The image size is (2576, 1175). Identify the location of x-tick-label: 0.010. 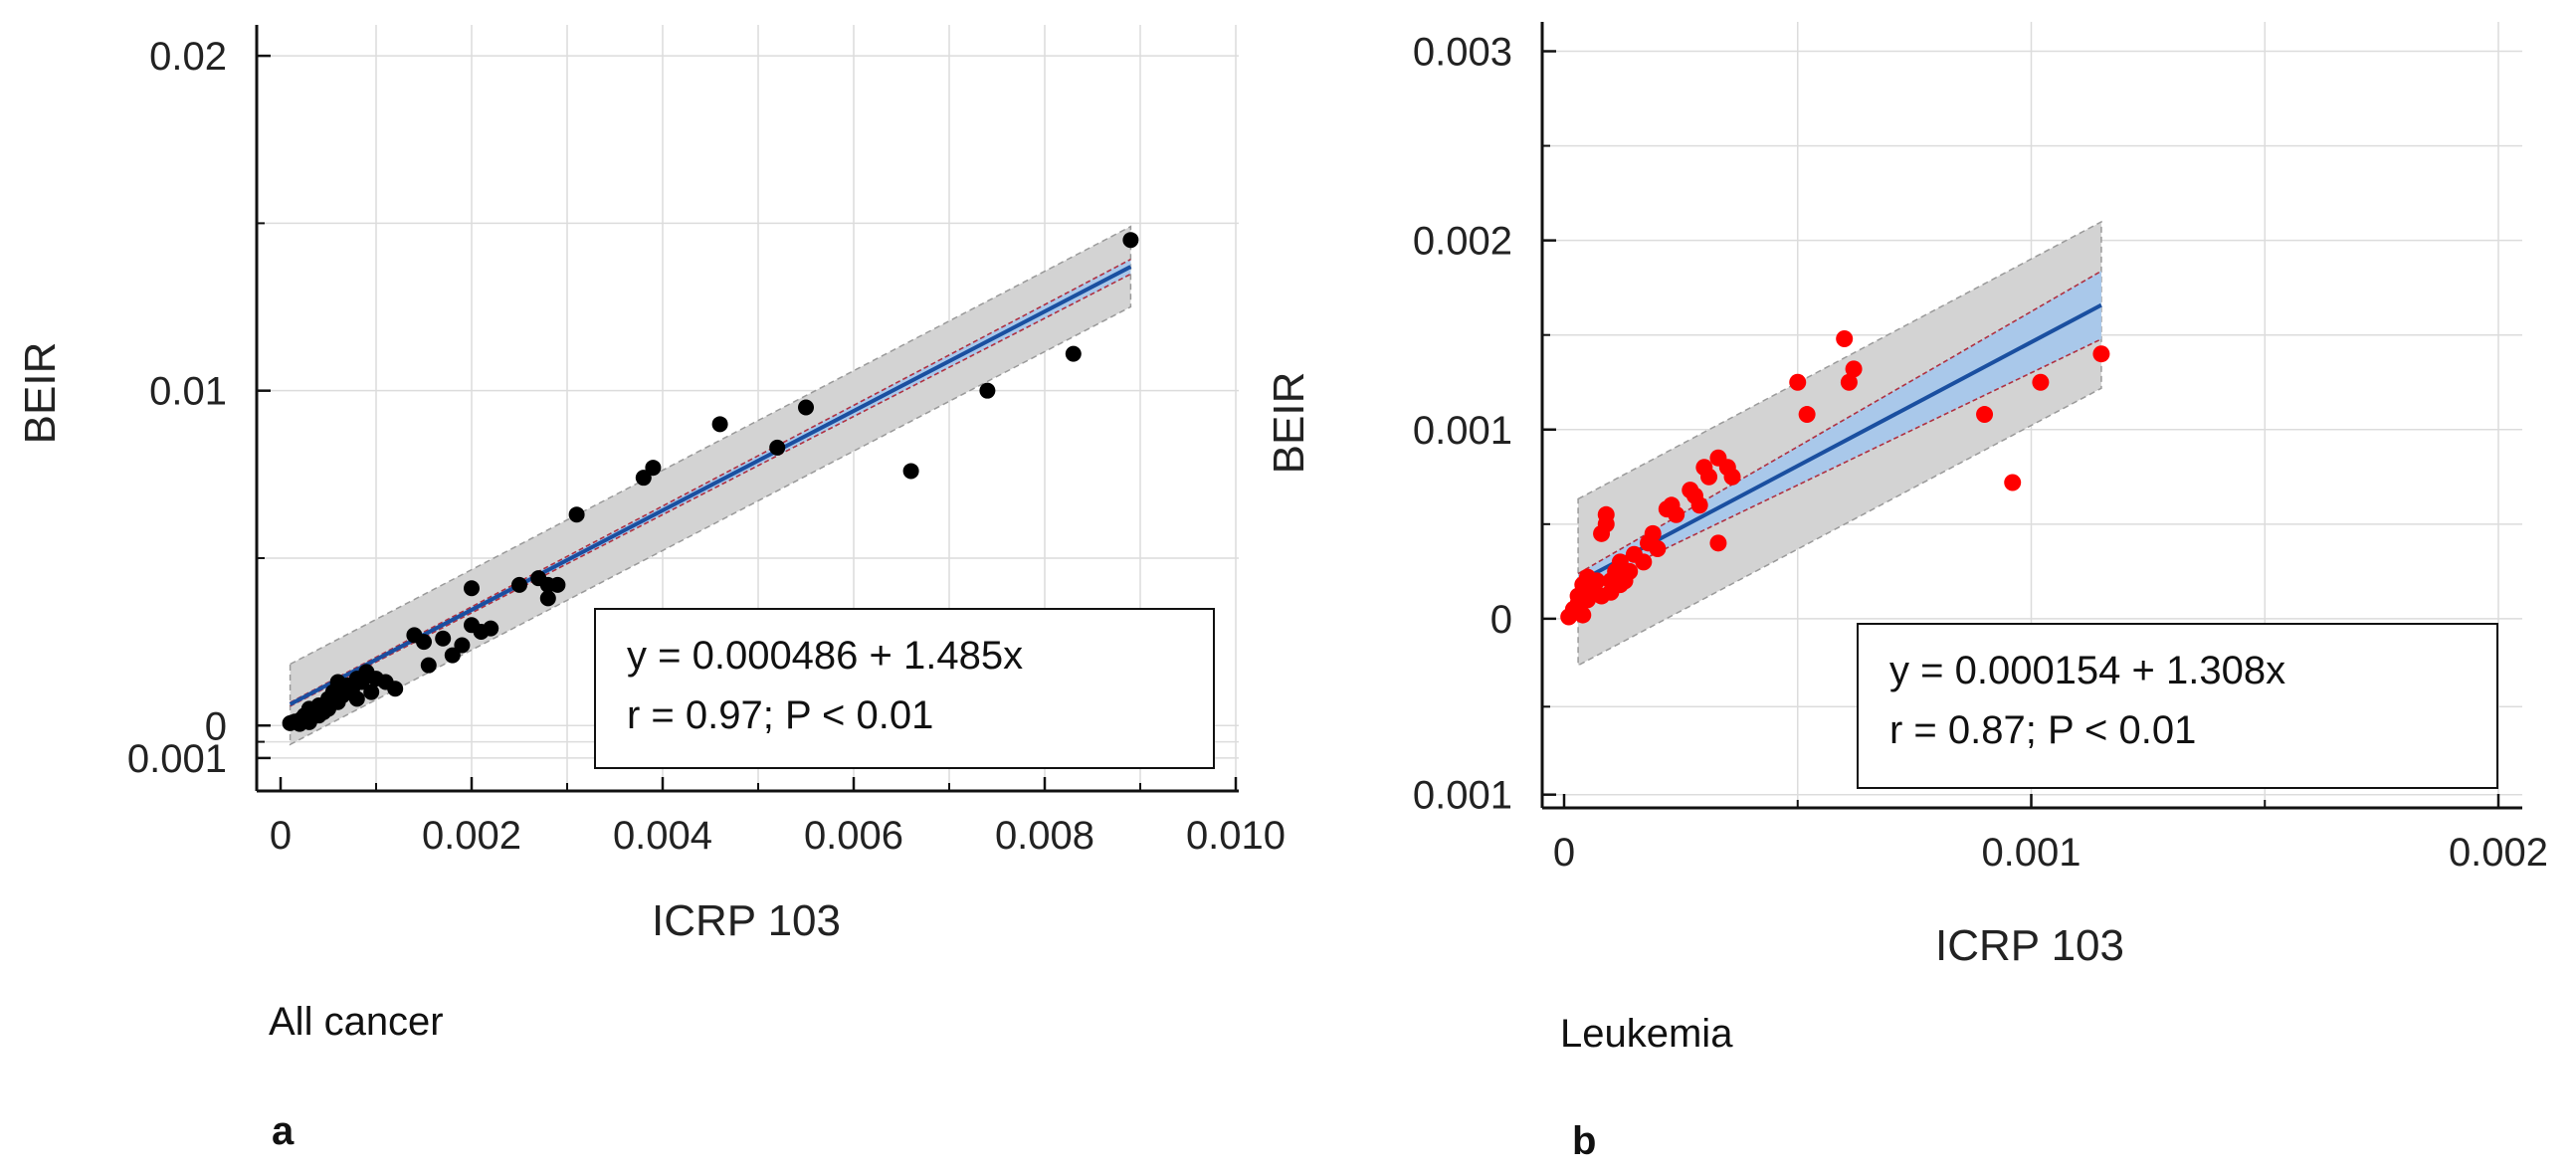
(1236, 836).